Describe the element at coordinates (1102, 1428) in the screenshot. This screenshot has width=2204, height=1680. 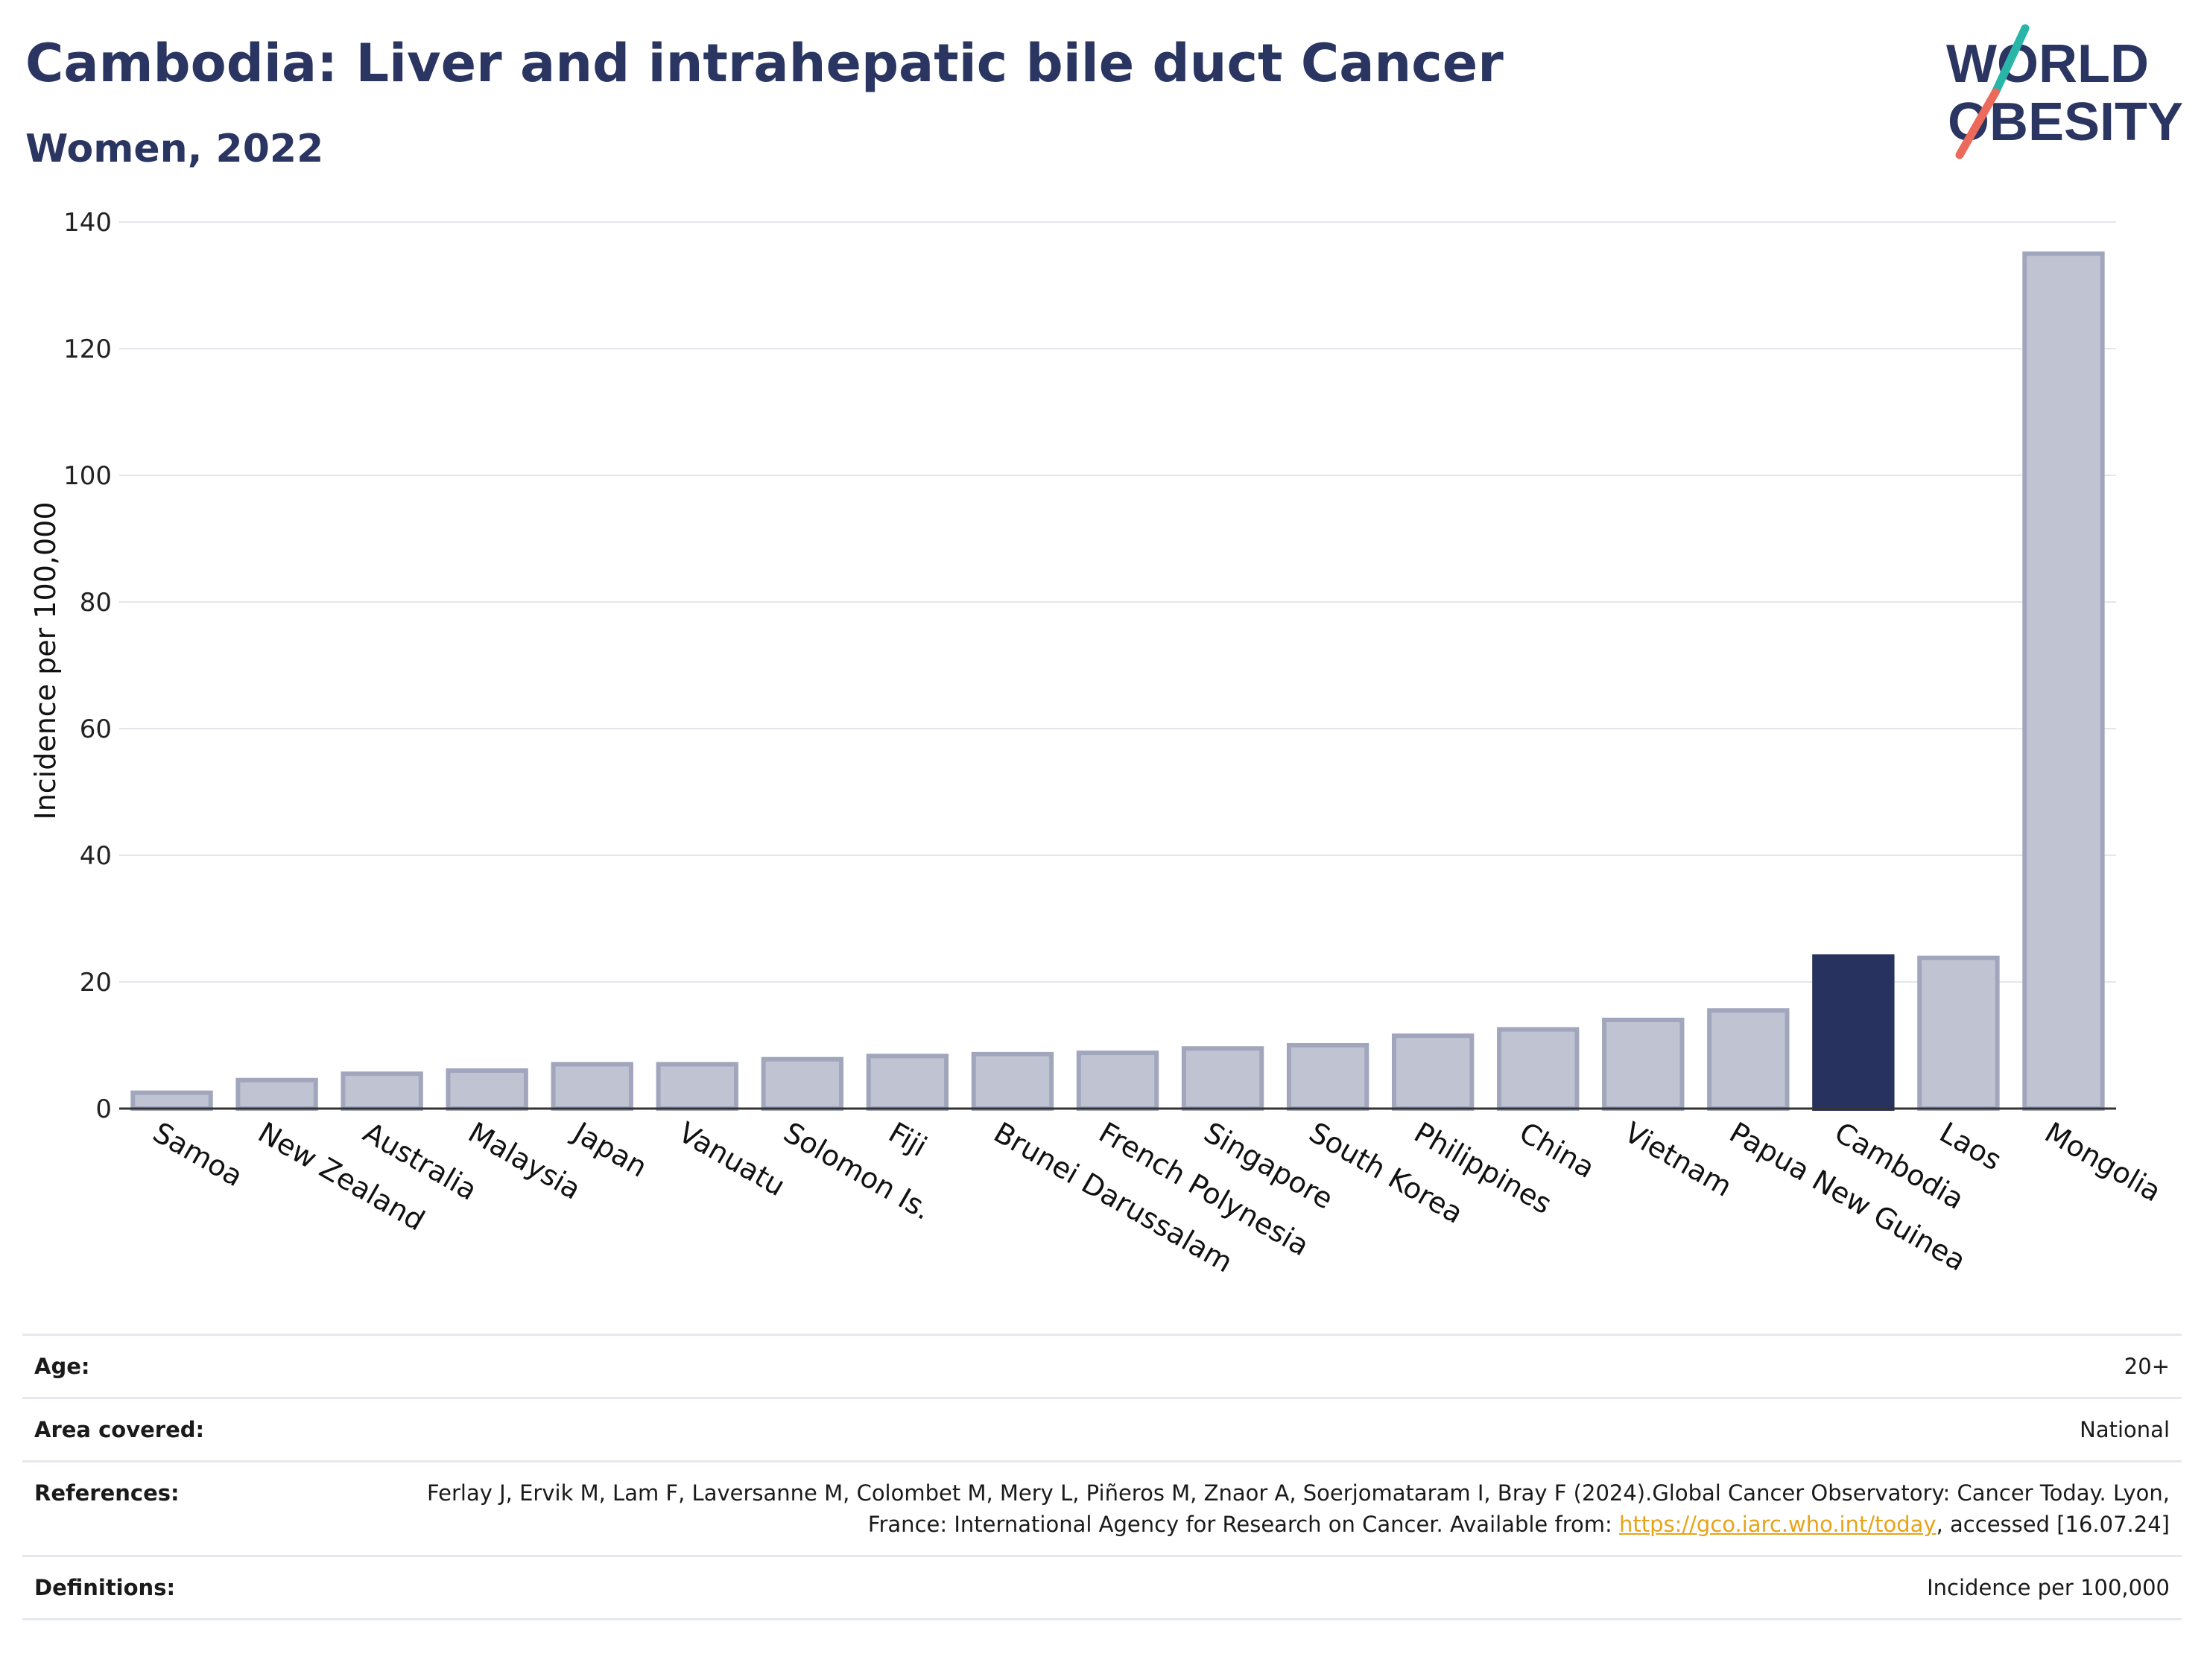
I see `info-row-area: Area covered: National` at that location.